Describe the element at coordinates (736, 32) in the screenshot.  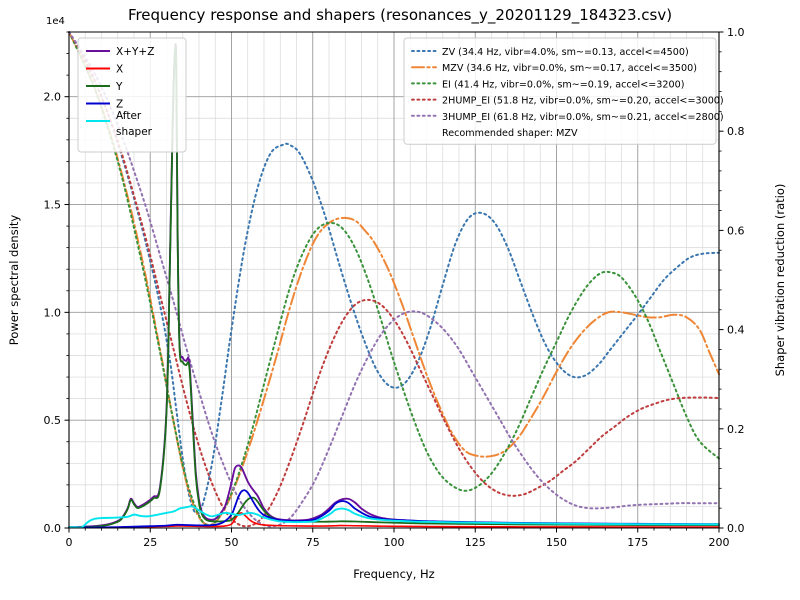
I see `y-right-tick-label: 1.0` at that location.